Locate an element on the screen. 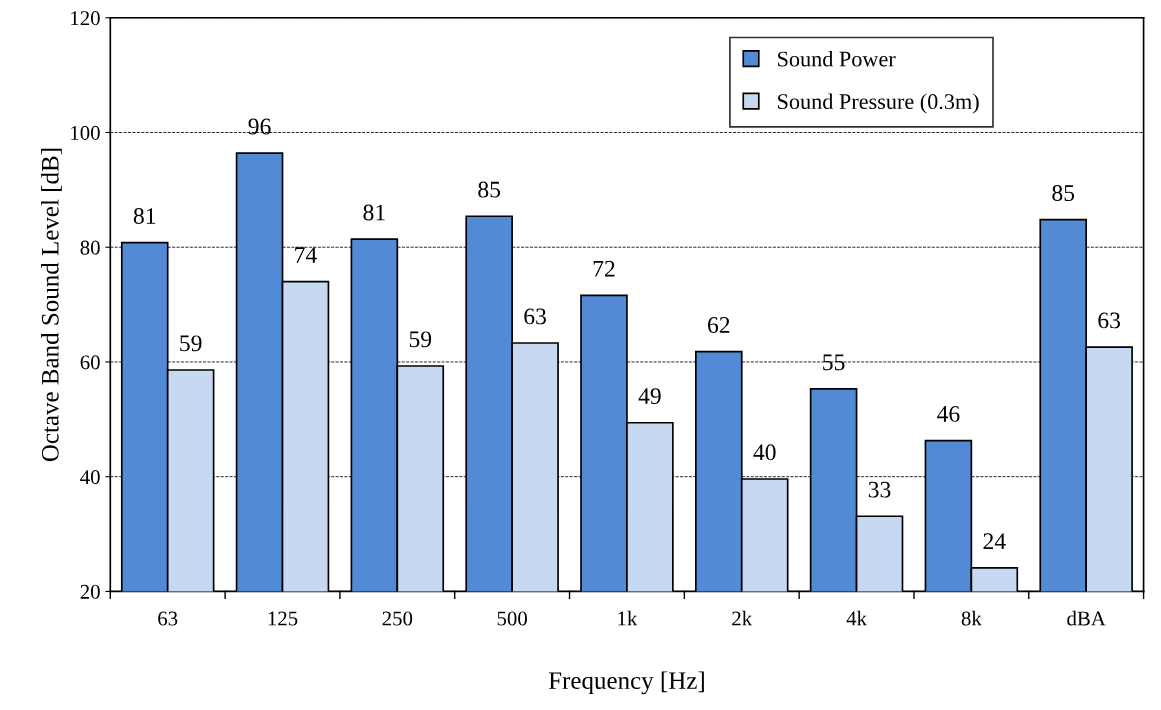  x-axis-title: Frequency [Hz] is located at coordinates (626, 683).